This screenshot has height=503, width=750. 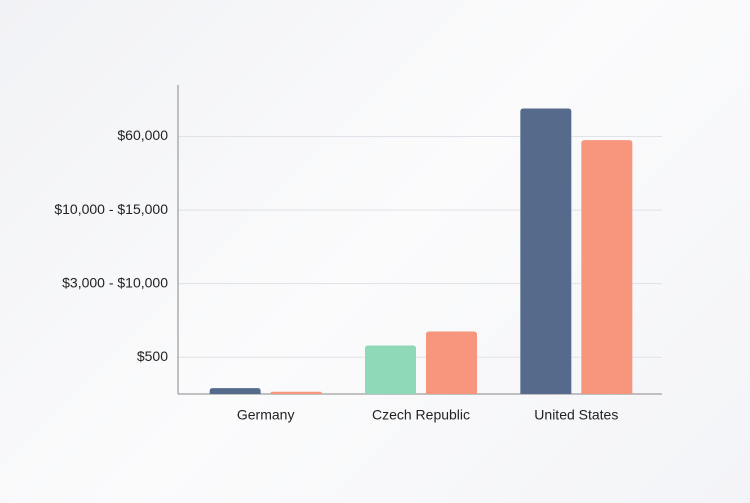 What do you see at coordinates (111, 209) in the screenshot?
I see `y-tick-label: $10,000 - $15,000` at bounding box center [111, 209].